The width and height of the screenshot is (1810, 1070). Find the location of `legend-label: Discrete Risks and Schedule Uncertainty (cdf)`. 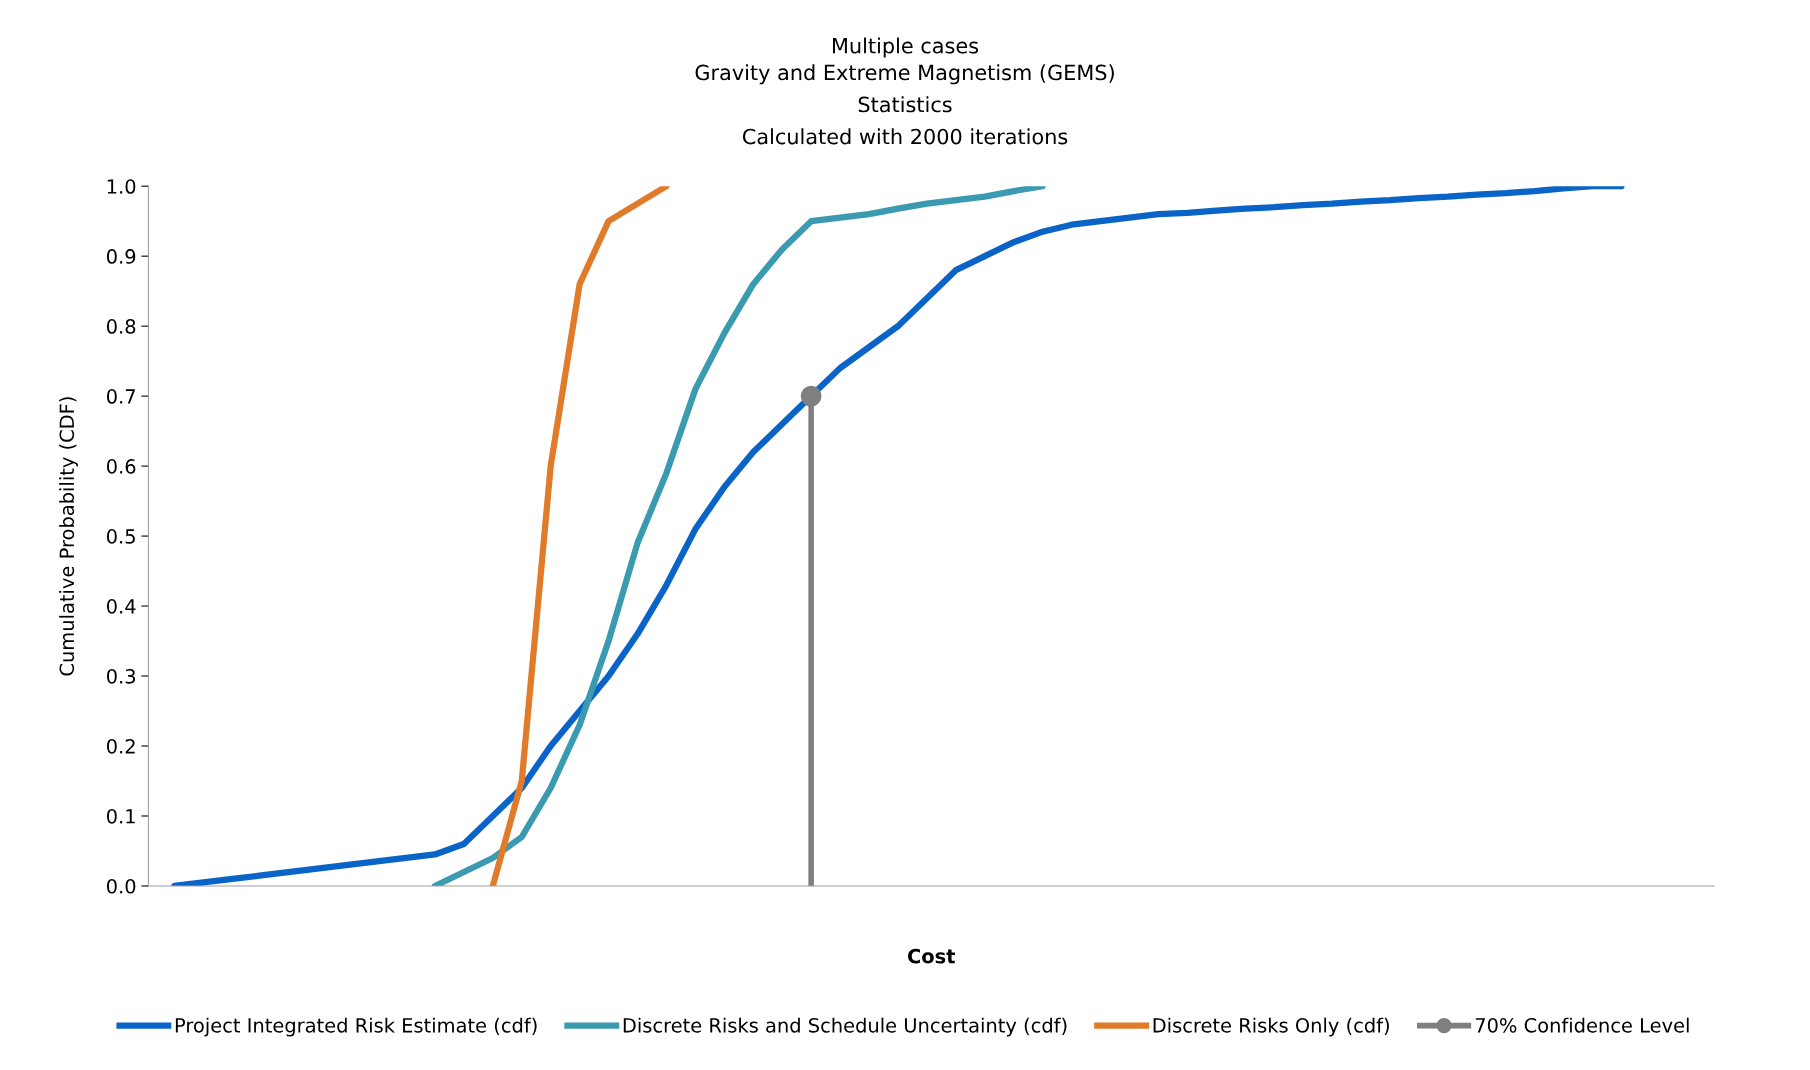

legend-label: Discrete Risks and Schedule Uncertainty (cdf) is located at coordinates (845, 1027).